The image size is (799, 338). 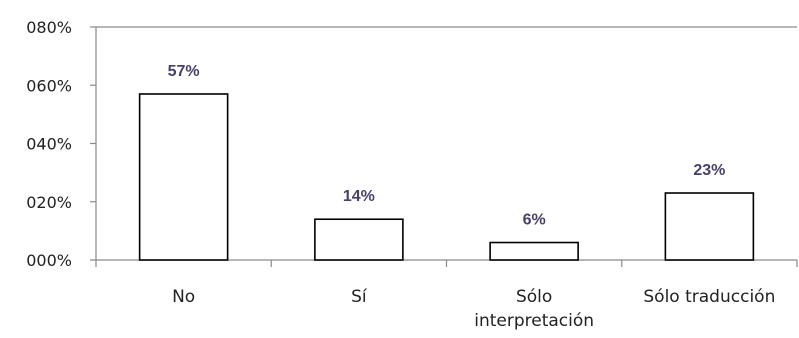 What do you see at coordinates (49, 202) in the screenshot?
I see `y-tick-label: 020%` at bounding box center [49, 202].